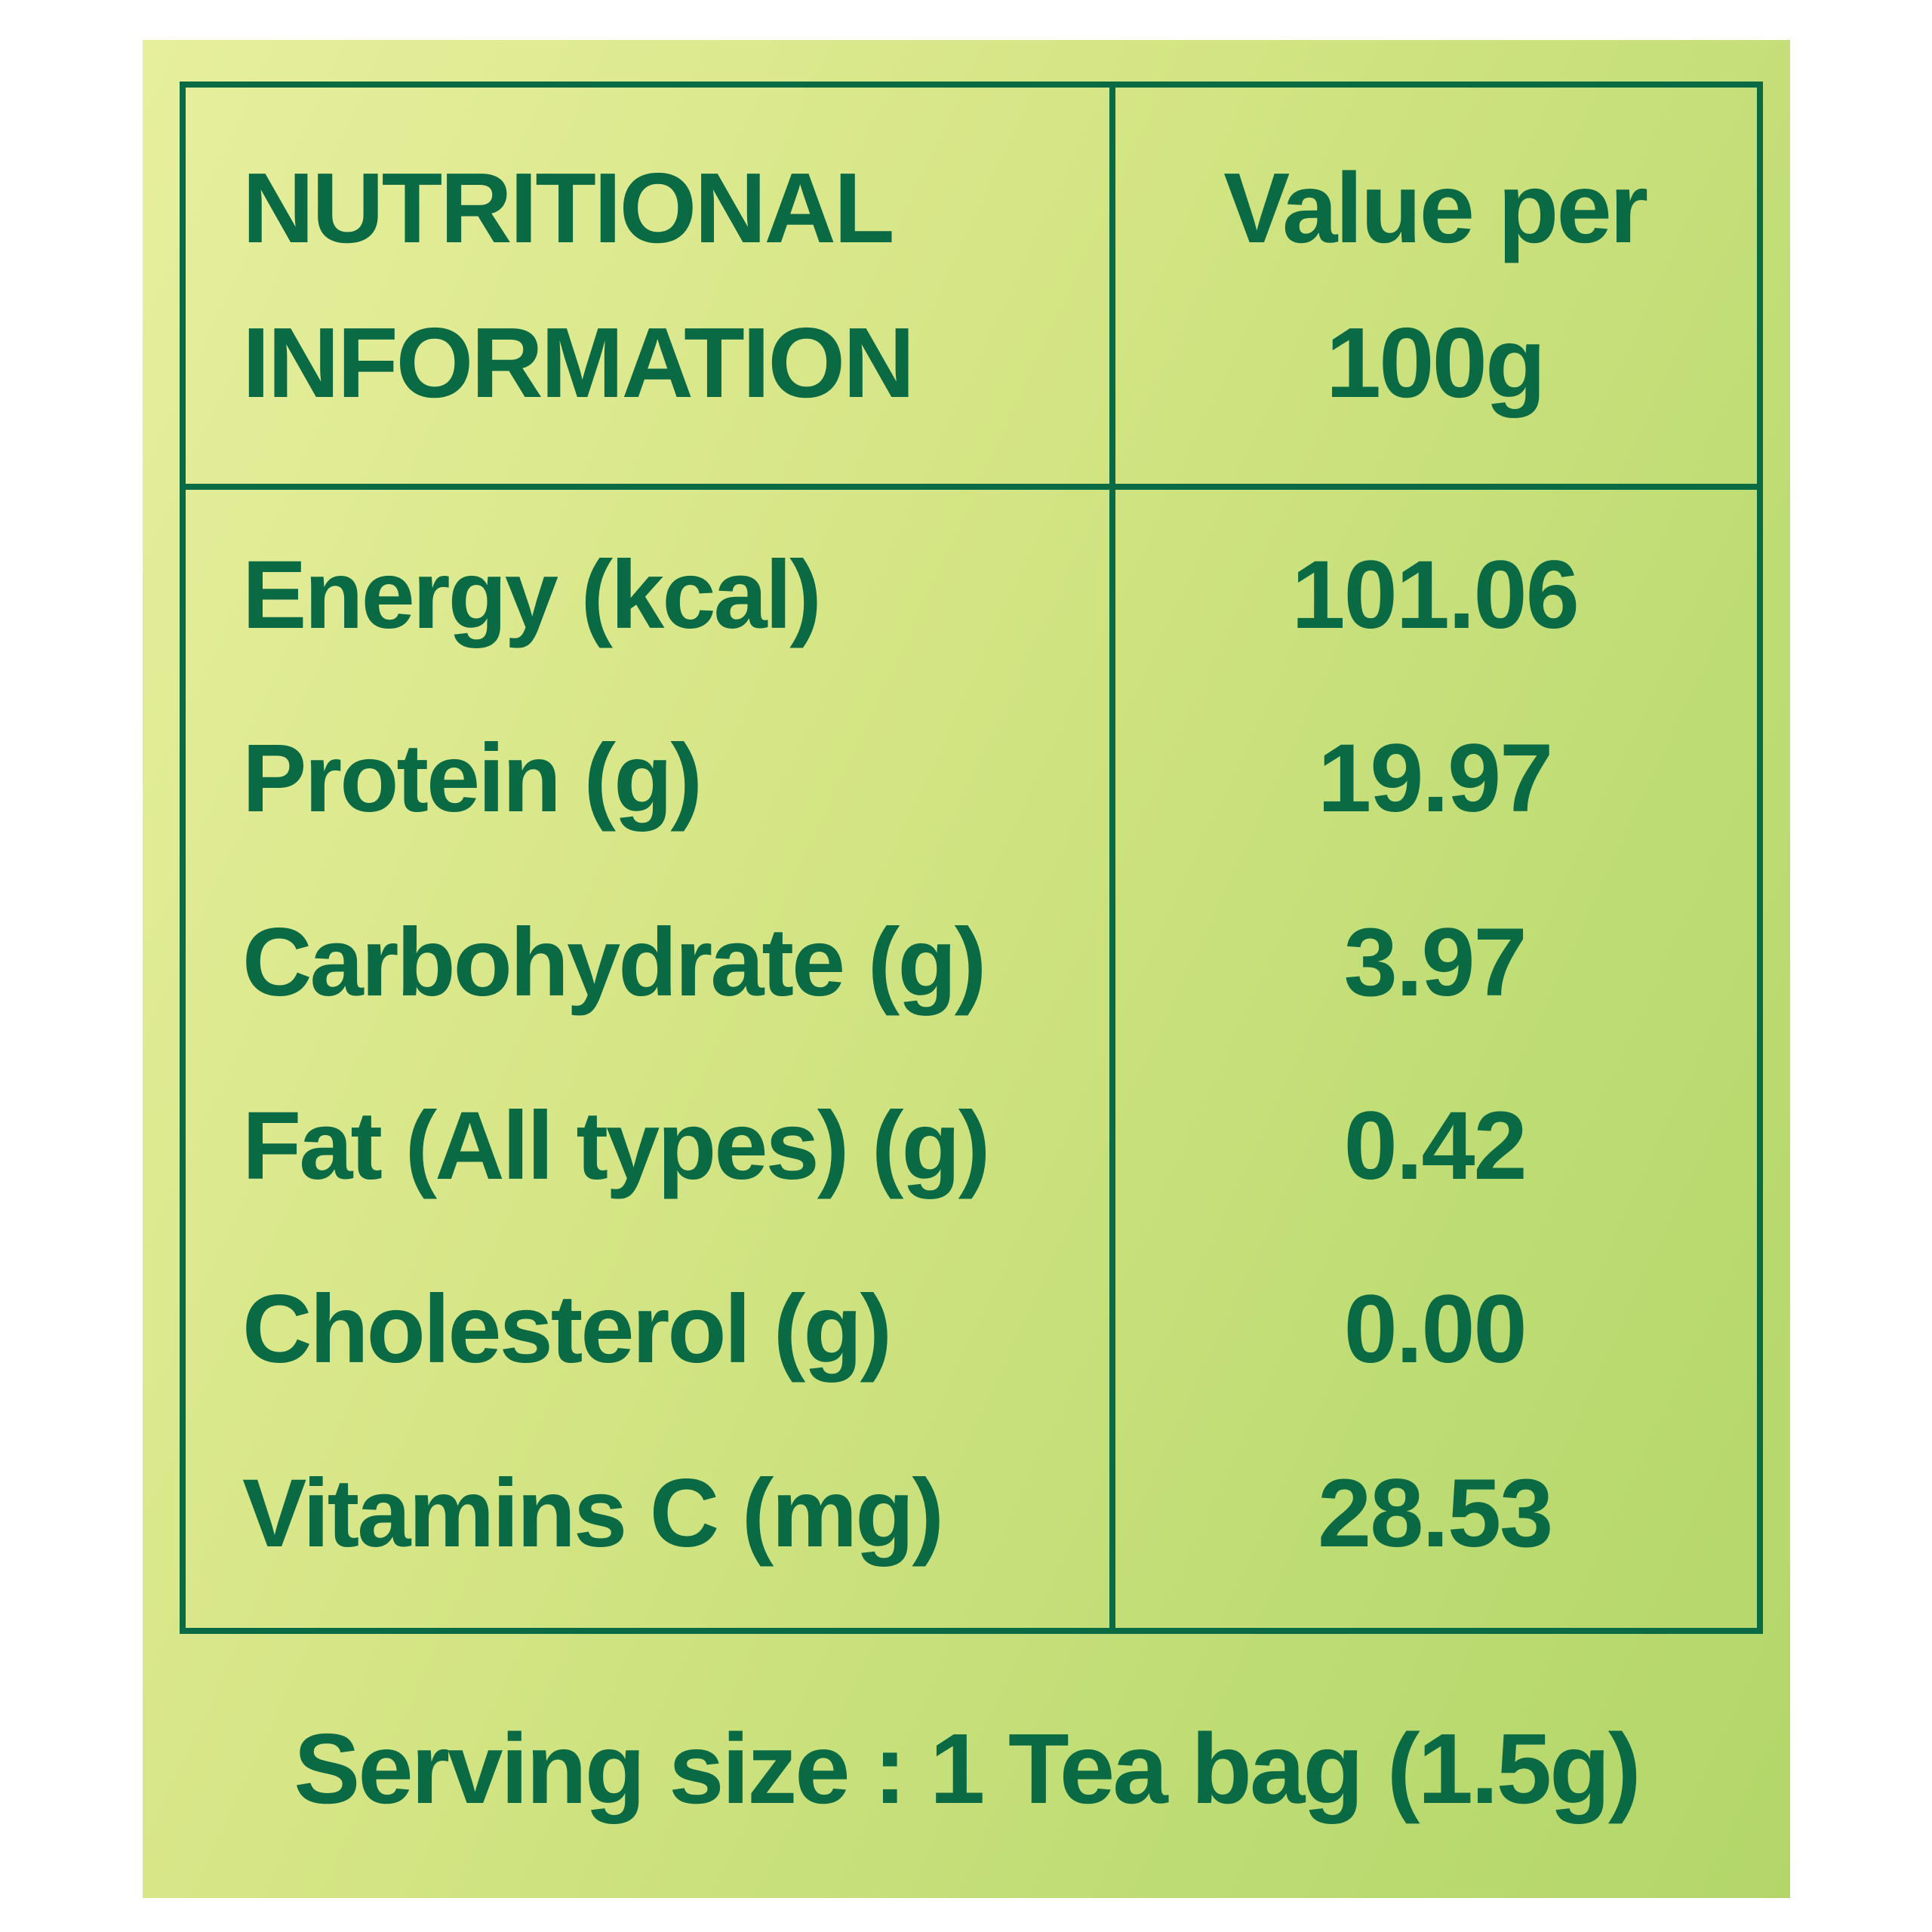  Describe the element at coordinates (532, 595) in the screenshot. I see `row-label: Energy (kcal)` at that location.